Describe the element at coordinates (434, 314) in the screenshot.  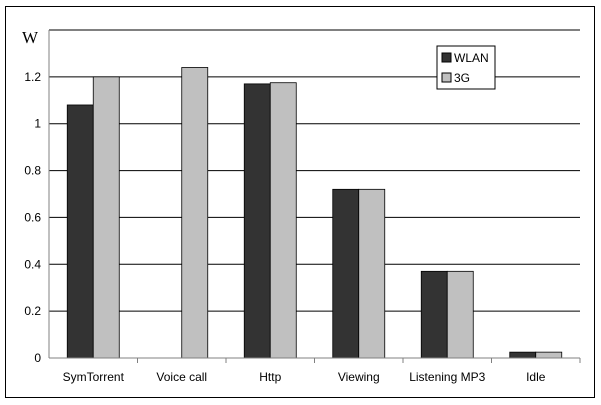
I see `bar-wlan-listening-mp3` at that location.